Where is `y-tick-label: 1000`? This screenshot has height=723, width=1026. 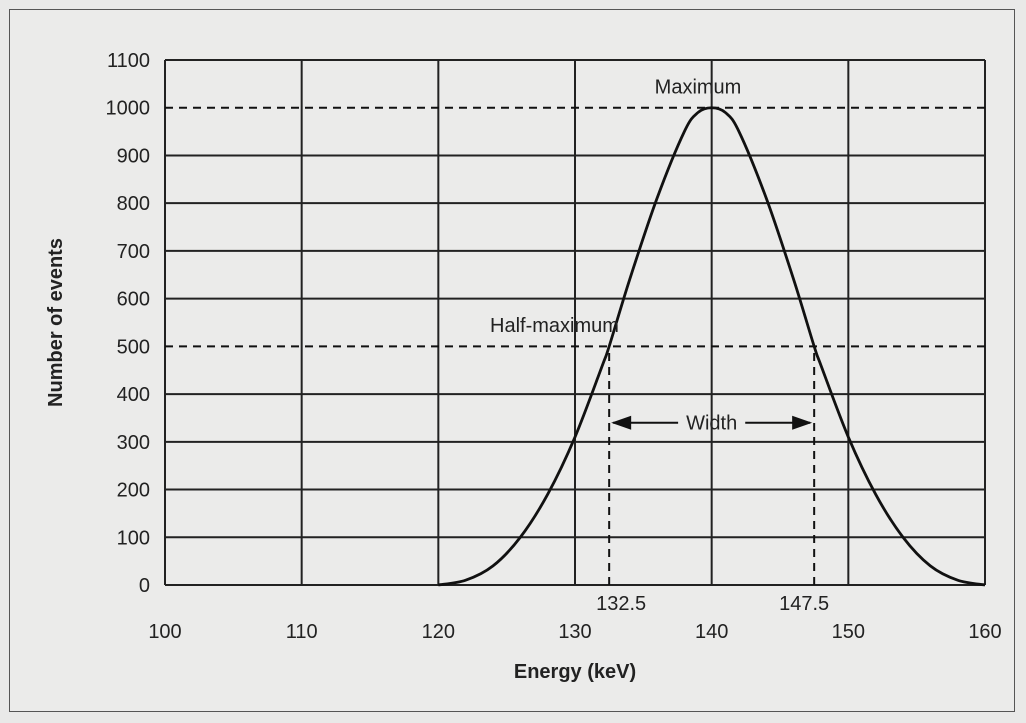 y-tick-label: 1000 is located at coordinates (128, 109).